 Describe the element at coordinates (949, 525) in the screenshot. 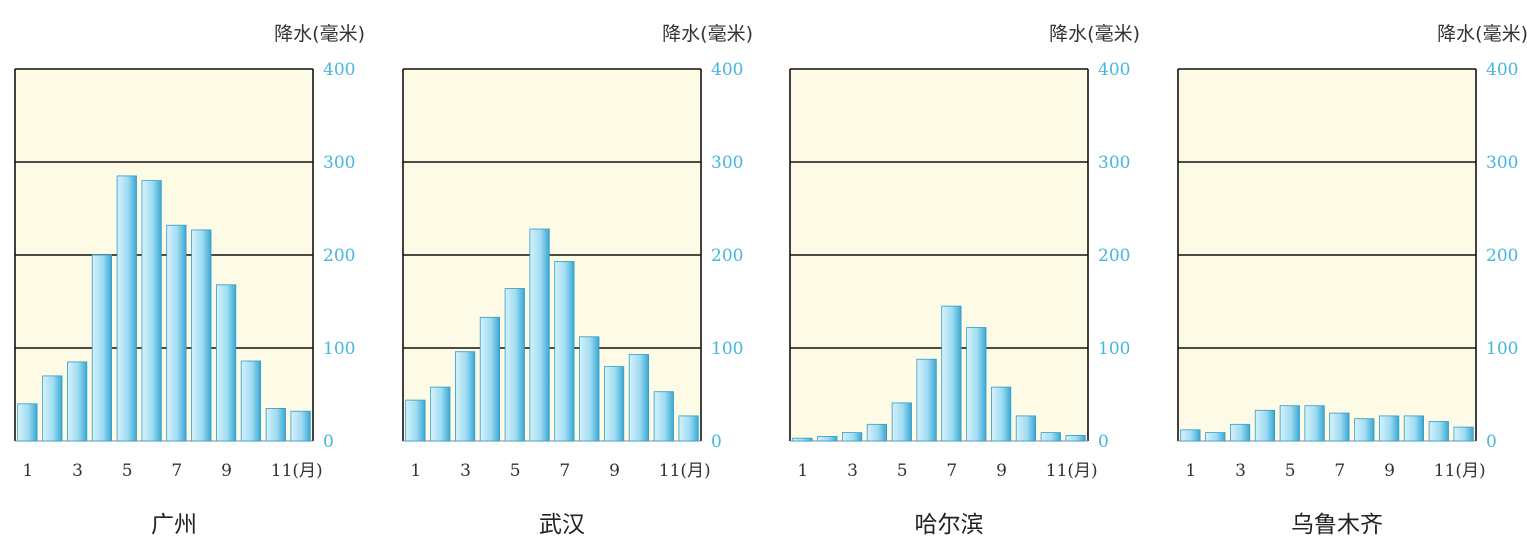

I see `city-label: 哈尔滨` at that location.